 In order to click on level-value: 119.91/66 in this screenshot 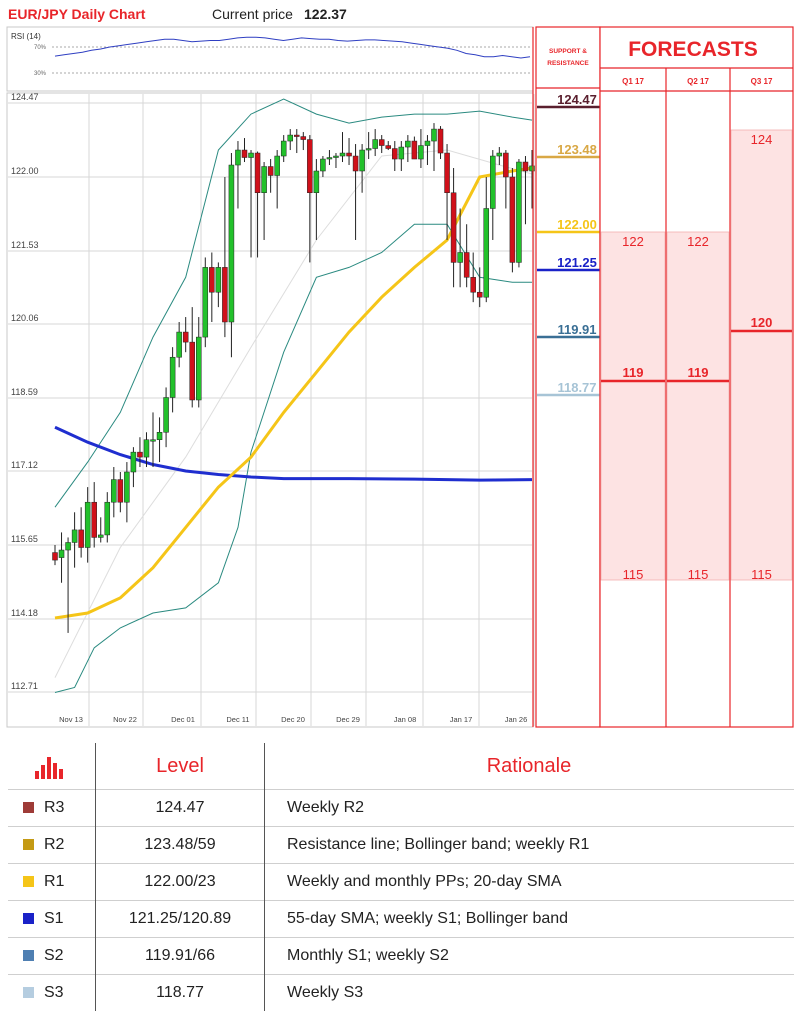, I will do `click(180, 956)`.